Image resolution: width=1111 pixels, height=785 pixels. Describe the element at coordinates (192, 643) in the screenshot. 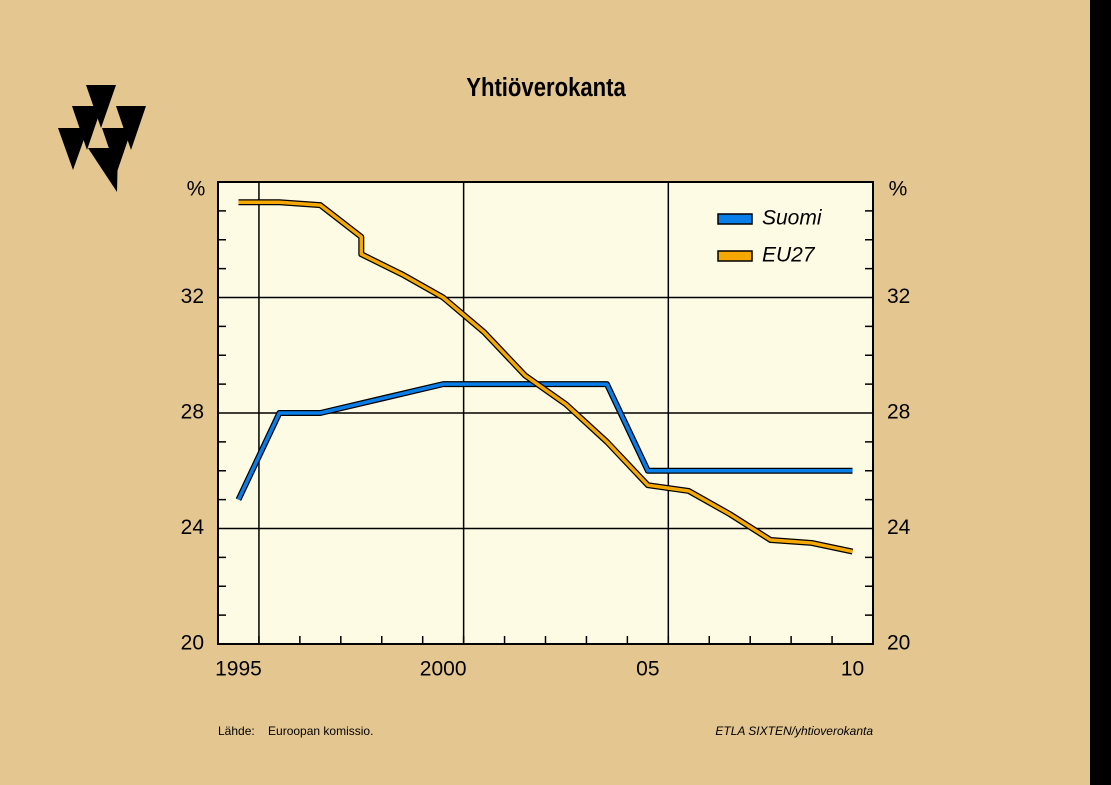

I see `y-tick-label: 20` at that location.